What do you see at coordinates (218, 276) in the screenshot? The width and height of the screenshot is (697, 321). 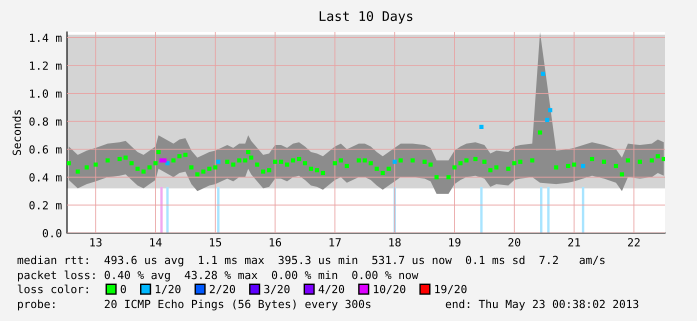 I see `text: packet loss: 0.40 % avg 43.28 % max 0.00 % min 0.00 % now` at bounding box center [218, 276].